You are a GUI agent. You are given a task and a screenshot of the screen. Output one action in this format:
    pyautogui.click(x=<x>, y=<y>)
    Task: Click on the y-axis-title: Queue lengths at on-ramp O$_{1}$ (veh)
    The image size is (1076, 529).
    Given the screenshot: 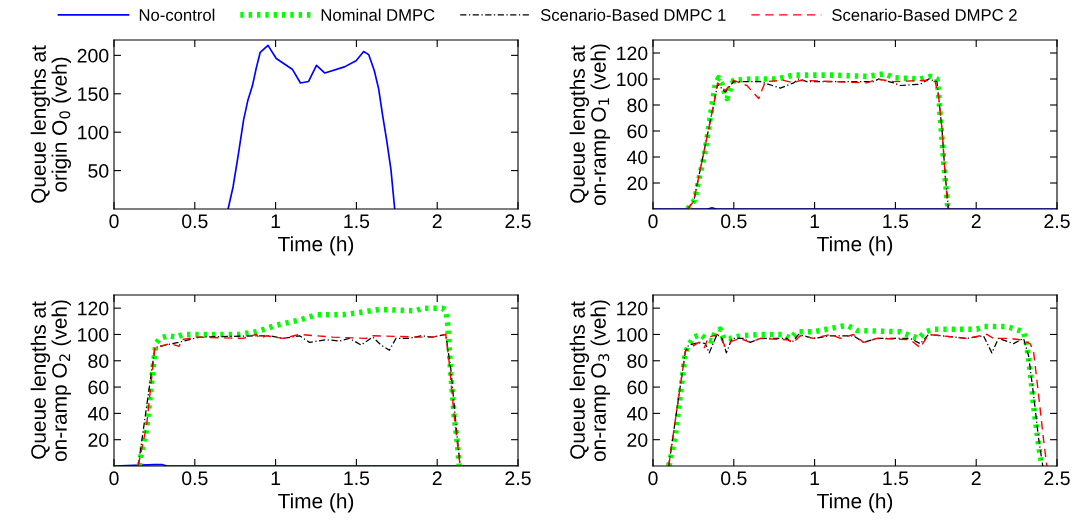 What is the action you would take?
    pyautogui.click(x=589, y=125)
    